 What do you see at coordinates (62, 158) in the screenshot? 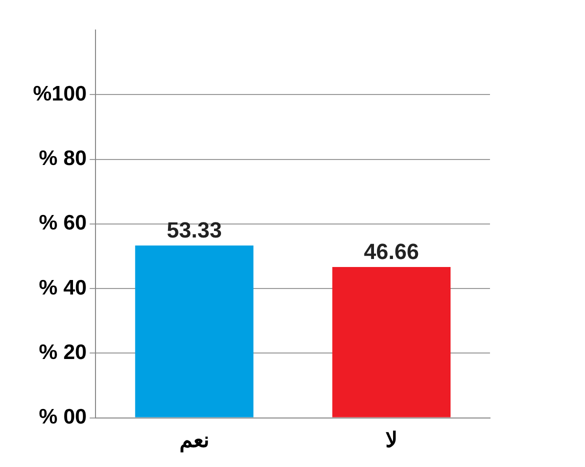
I see `y-tick-label: % 80` at bounding box center [62, 158].